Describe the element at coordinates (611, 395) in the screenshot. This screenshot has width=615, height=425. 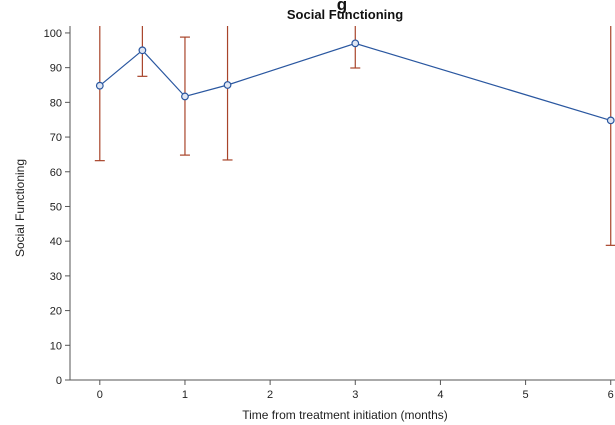
I see `x-tick-label: 6` at that location.